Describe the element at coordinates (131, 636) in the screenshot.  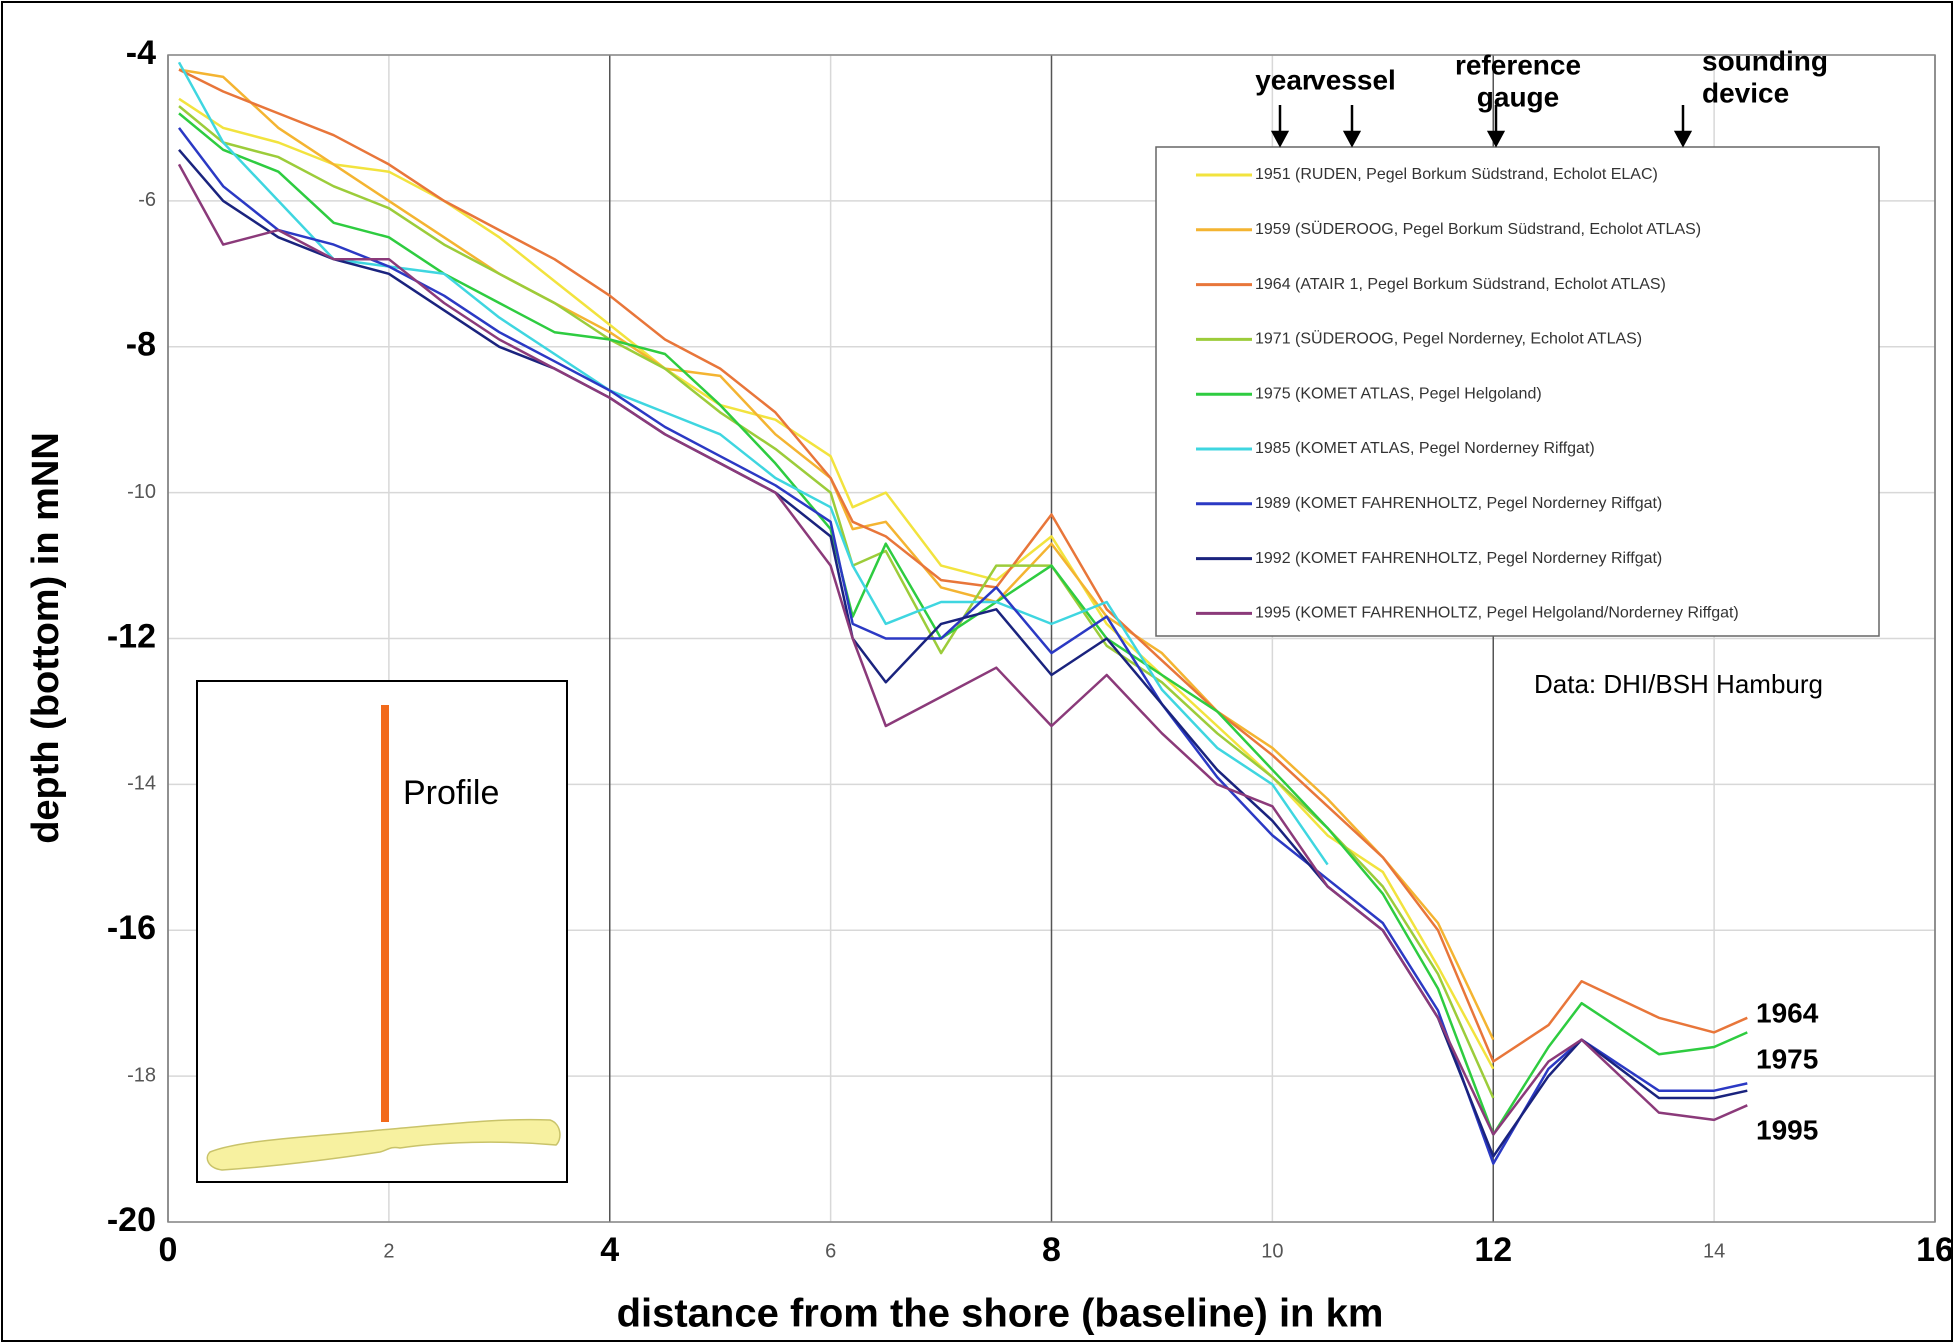
I see `y-tick-label: -12` at that location.